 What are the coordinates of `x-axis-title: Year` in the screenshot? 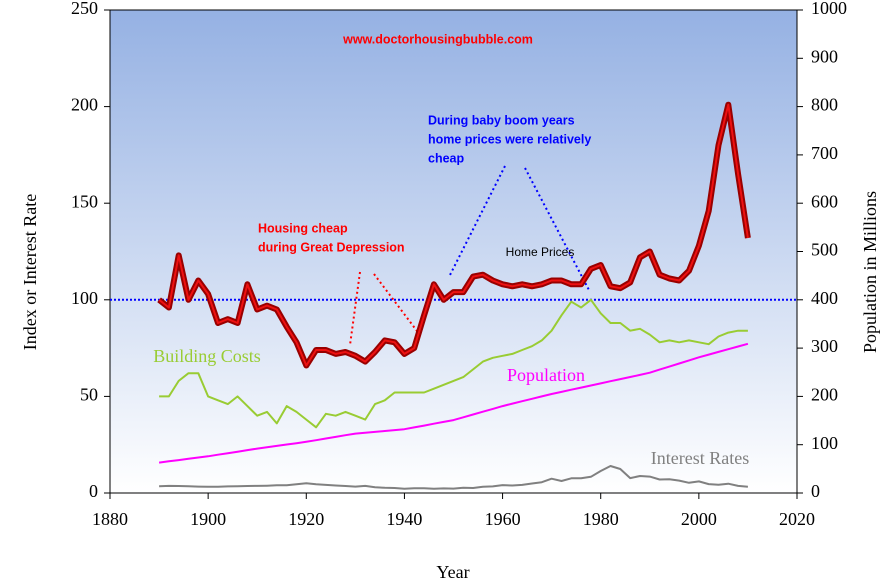 It's located at (452, 572).